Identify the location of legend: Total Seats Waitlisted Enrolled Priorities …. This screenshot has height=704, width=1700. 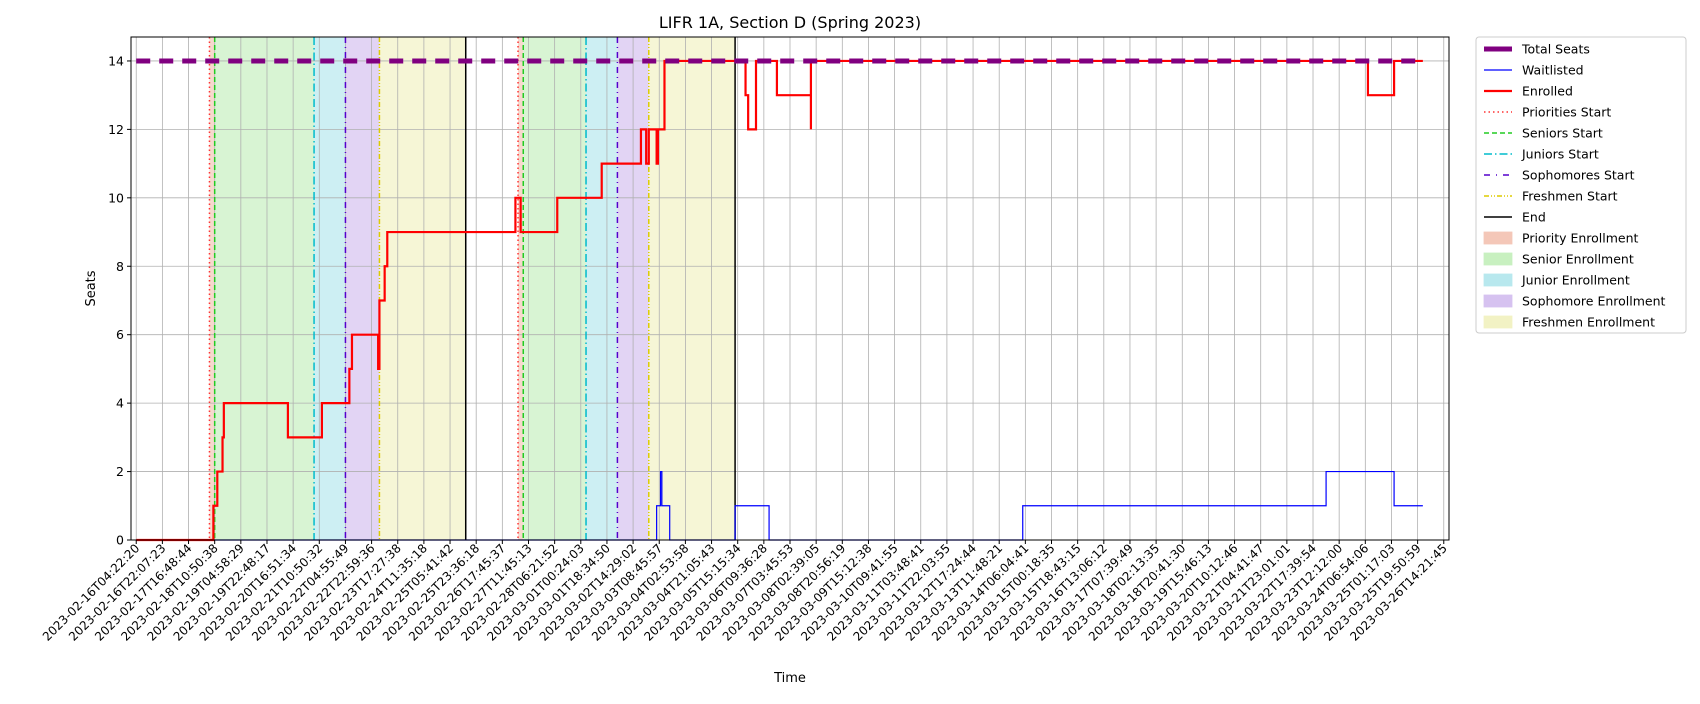
(1581, 185).